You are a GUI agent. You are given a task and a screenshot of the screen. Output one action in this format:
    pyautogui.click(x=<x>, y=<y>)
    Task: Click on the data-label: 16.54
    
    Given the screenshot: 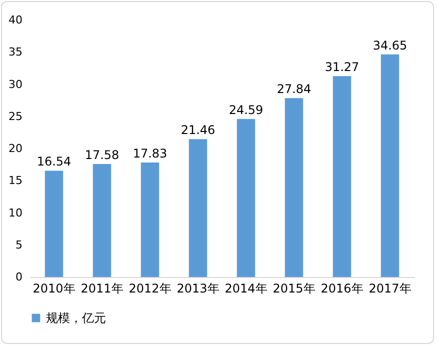 What is the action you would take?
    pyautogui.click(x=54, y=161)
    